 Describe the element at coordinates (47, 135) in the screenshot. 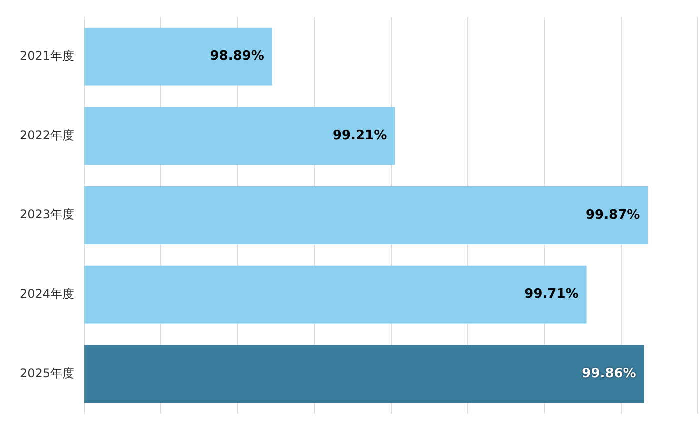

I see `y-tick-label: 2022年度` at that location.